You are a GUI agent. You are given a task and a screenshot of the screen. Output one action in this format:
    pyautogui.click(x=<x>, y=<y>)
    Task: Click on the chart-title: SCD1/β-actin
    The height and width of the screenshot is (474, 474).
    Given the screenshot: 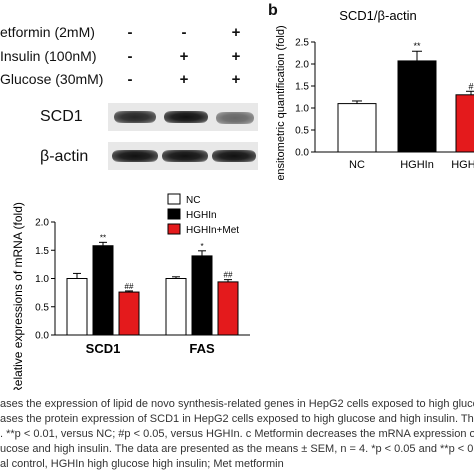 What is the action you would take?
    pyautogui.click(x=378, y=15)
    